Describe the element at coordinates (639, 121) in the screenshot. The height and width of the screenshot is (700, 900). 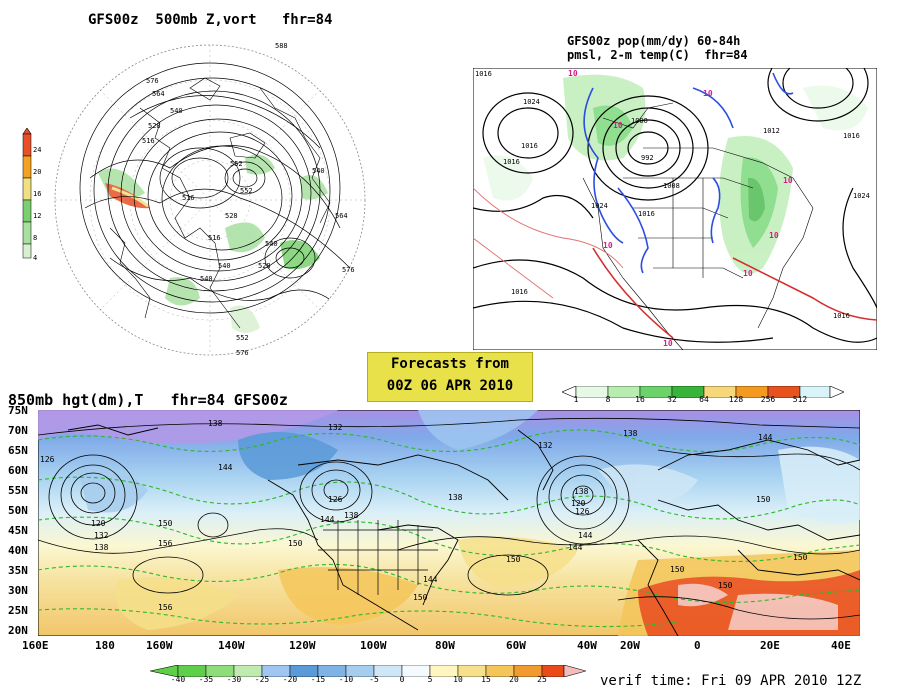
I see `isobar-label: 1000` at that location.